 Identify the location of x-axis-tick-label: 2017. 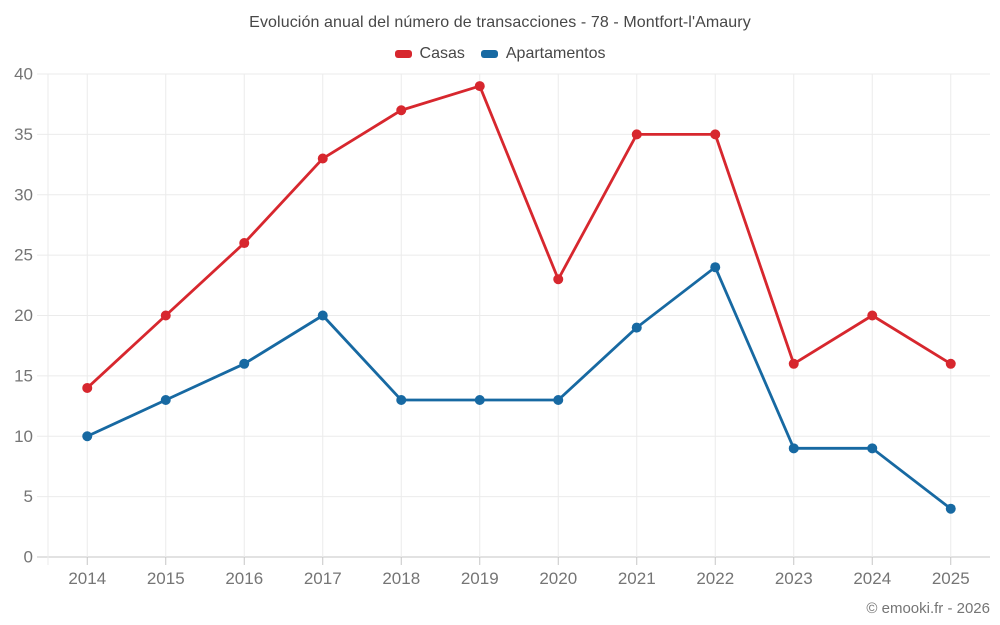
(323, 578).